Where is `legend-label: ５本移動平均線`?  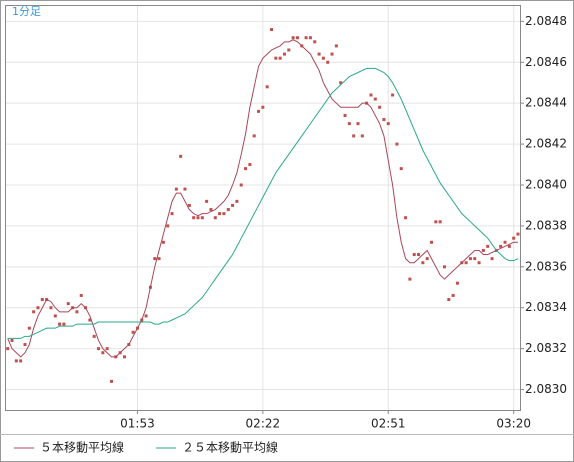
legend-label: ５本移動平均線 is located at coordinates (82, 447).